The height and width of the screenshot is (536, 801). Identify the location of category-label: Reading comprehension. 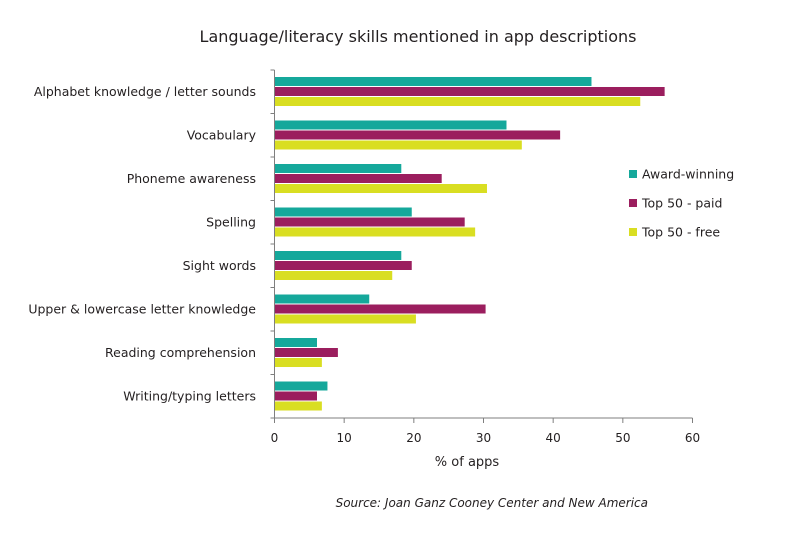
(180, 352).